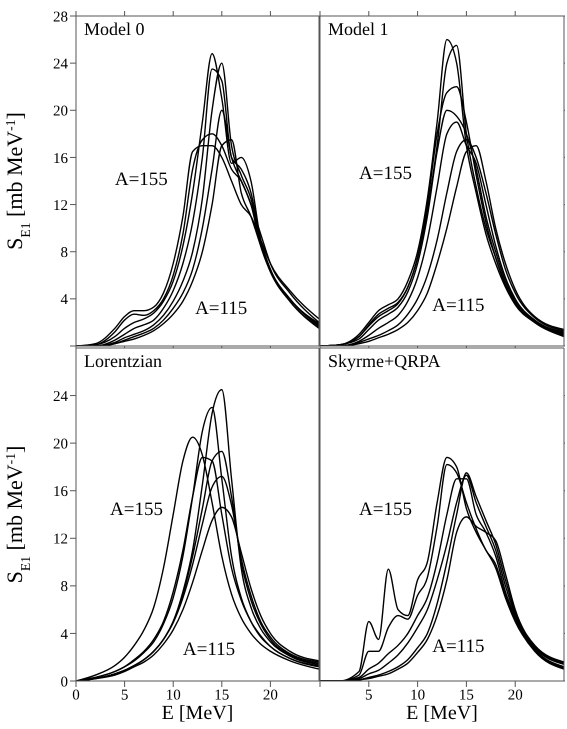  What do you see at coordinates (64, 682) in the screenshot?
I see `y-tick-label: 0` at bounding box center [64, 682].